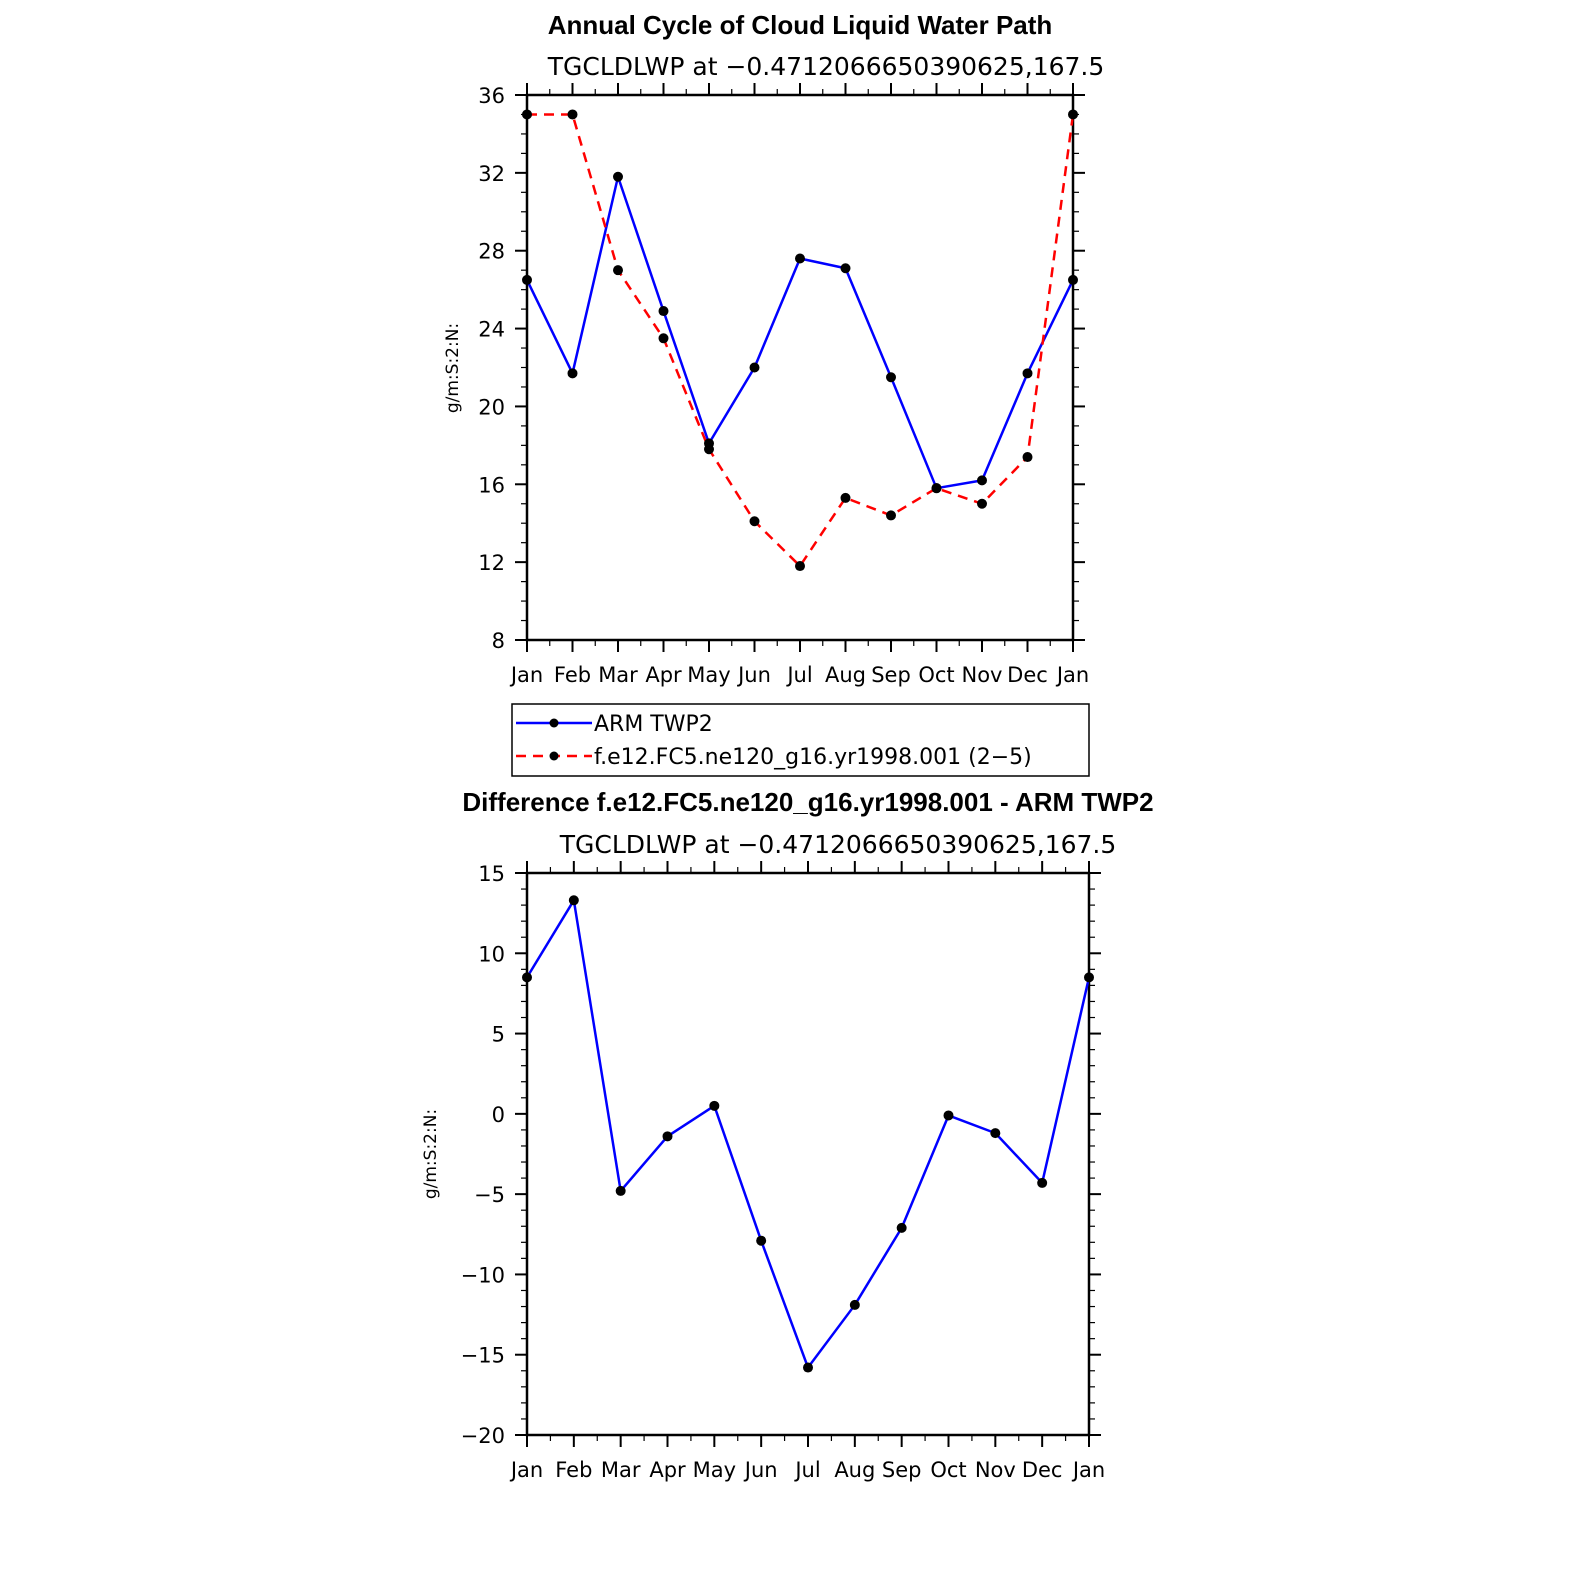 The width and height of the screenshot is (1574, 1574). I want to click on y-tick-label: 28, so click(491, 252).